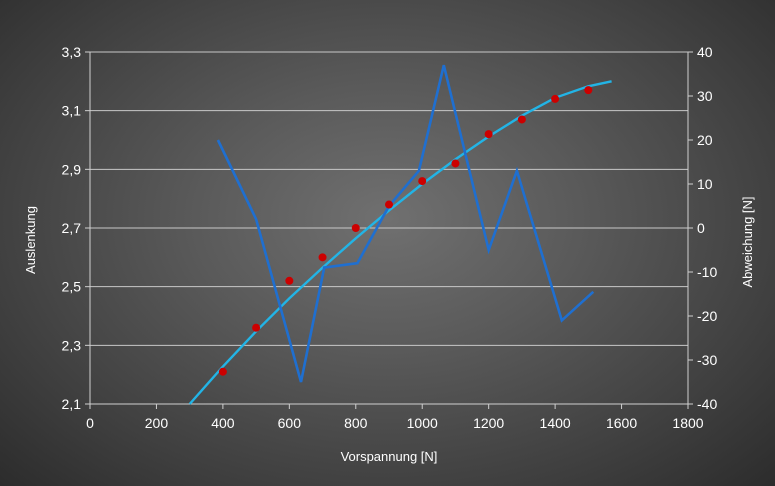 This screenshot has height=486, width=775. What do you see at coordinates (705, 140) in the screenshot?
I see `y2-tick-label: 20` at bounding box center [705, 140].